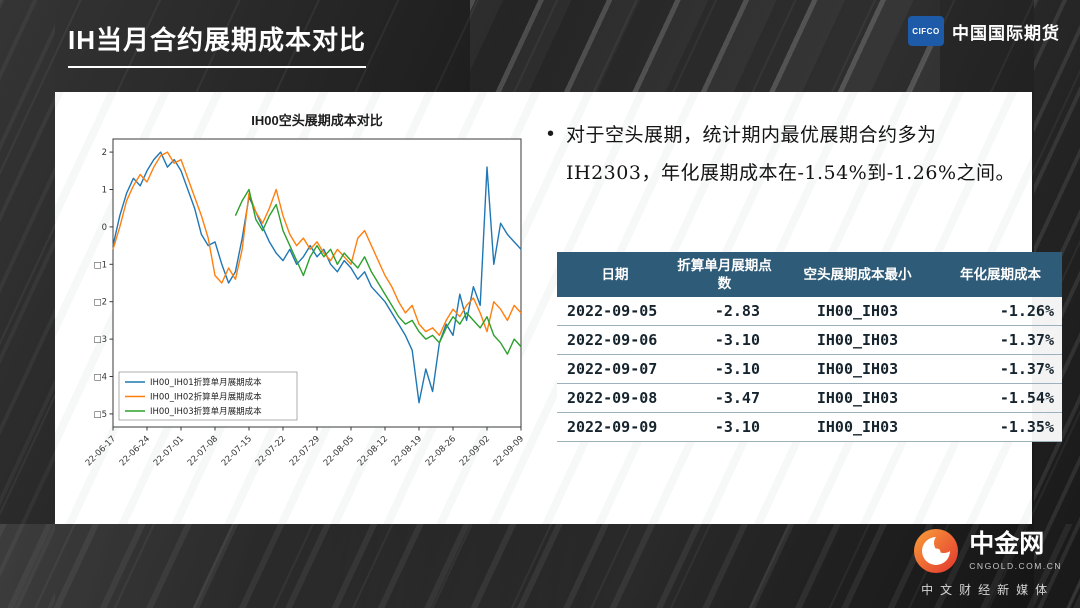 The width and height of the screenshot is (1080, 608). Describe the element at coordinates (271, 451) in the screenshot. I see `svg-text: 22-07-22` at that location.